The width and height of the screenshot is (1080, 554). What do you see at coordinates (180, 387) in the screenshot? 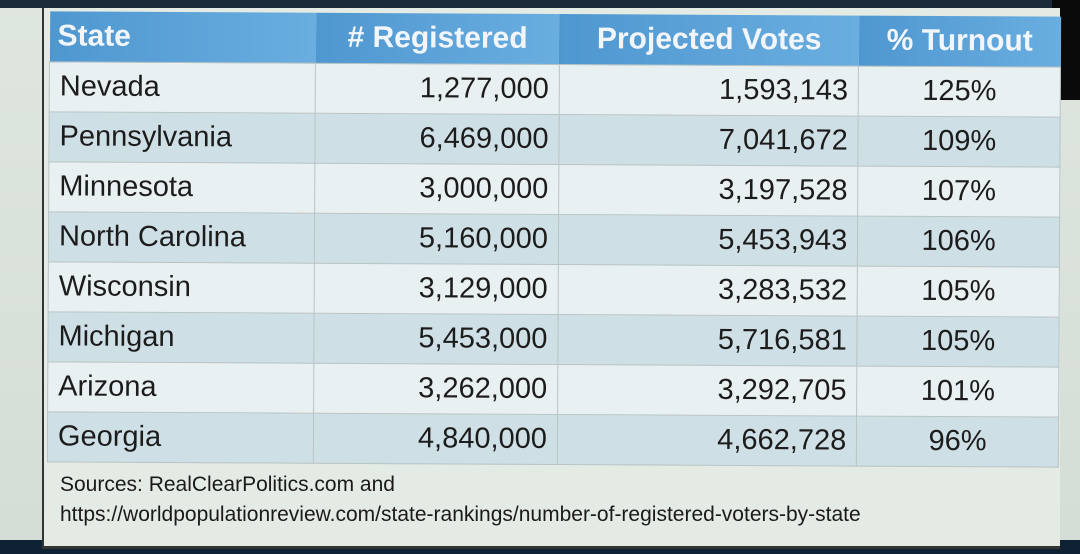
I see `cell-state: Arizona` at bounding box center [180, 387].